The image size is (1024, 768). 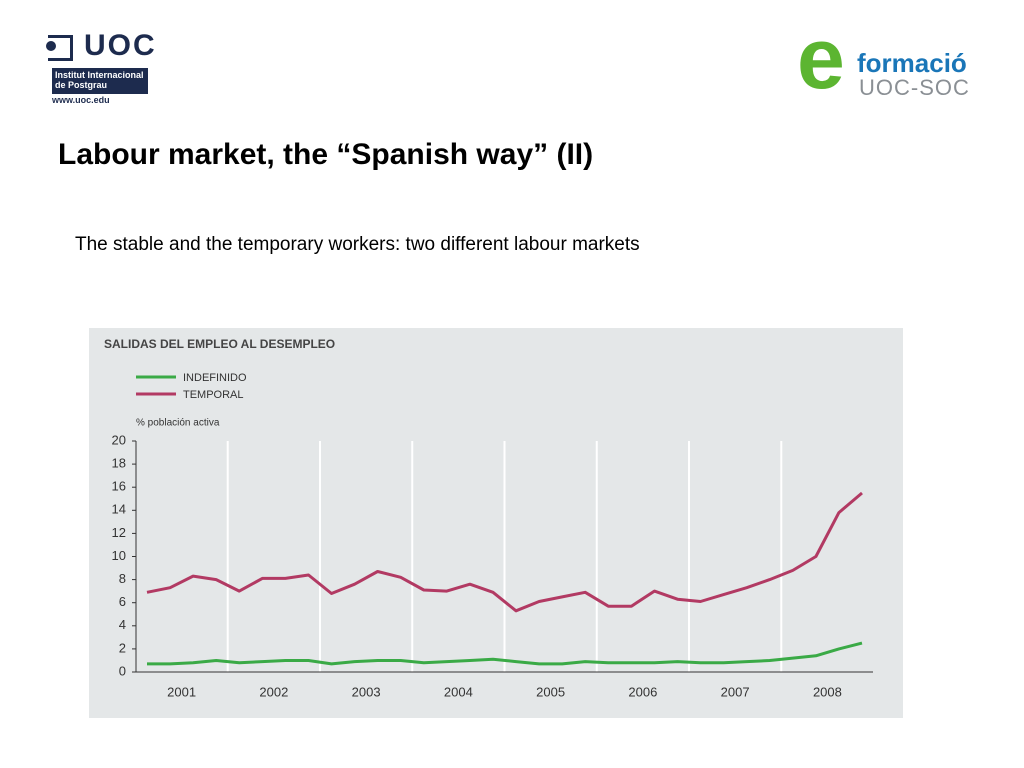 I want to click on logo-url: www.uoc.edu, so click(x=81, y=100).